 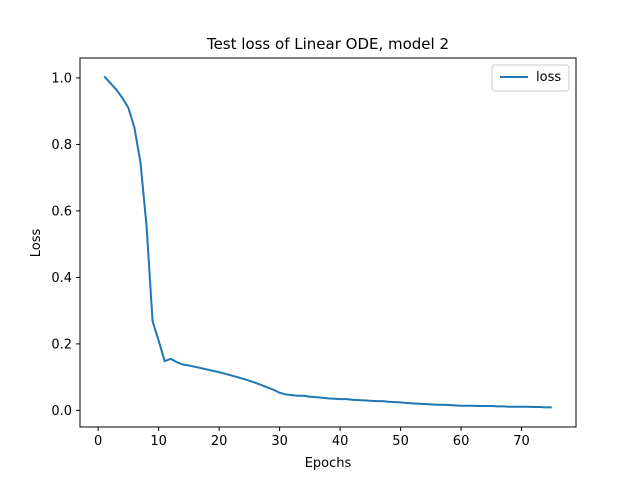 What do you see at coordinates (65, 245) in the screenshot?
I see `y-axis-ticks: 0.0 0.2 0.4 0.6 0.8 1.0` at bounding box center [65, 245].